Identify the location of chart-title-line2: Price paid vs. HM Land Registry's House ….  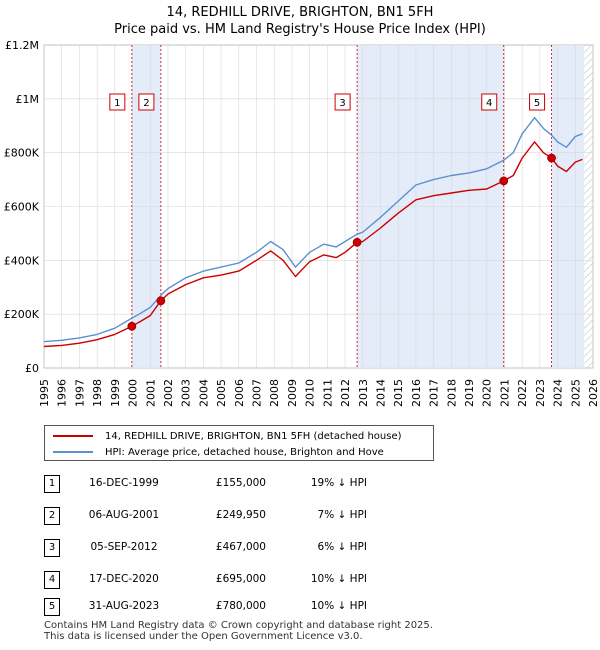
(300, 29).